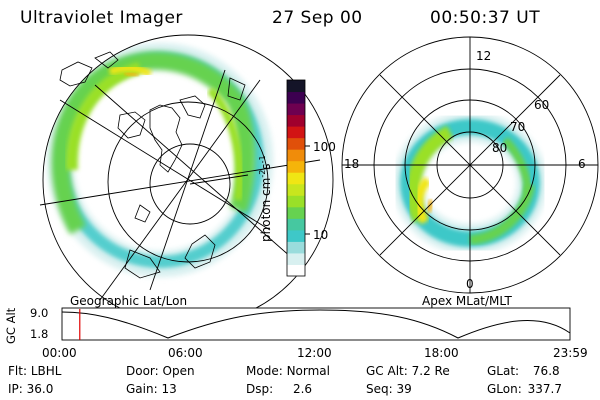  I want to click on status-mode: Mode: Normal, so click(288, 371).